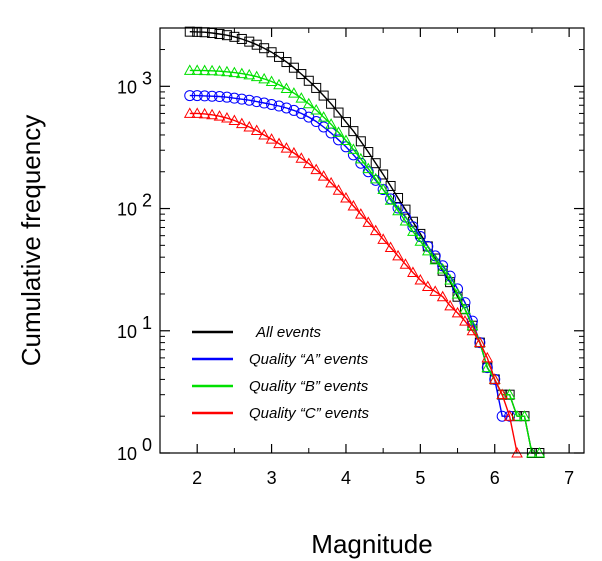 The width and height of the screenshot is (602, 561). I want to click on x-tick-label: 3, so click(272, 478).